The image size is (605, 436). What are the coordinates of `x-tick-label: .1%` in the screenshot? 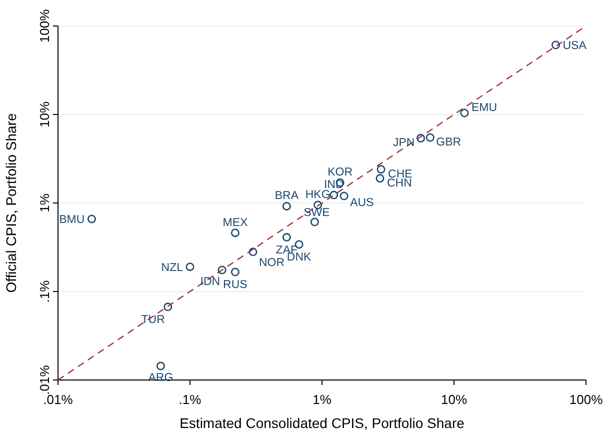 It's located at (190, 399).